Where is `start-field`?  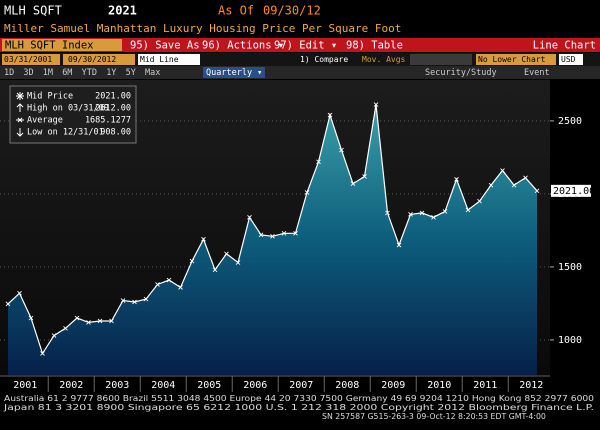
start-field is located at coordinates (31, 59).